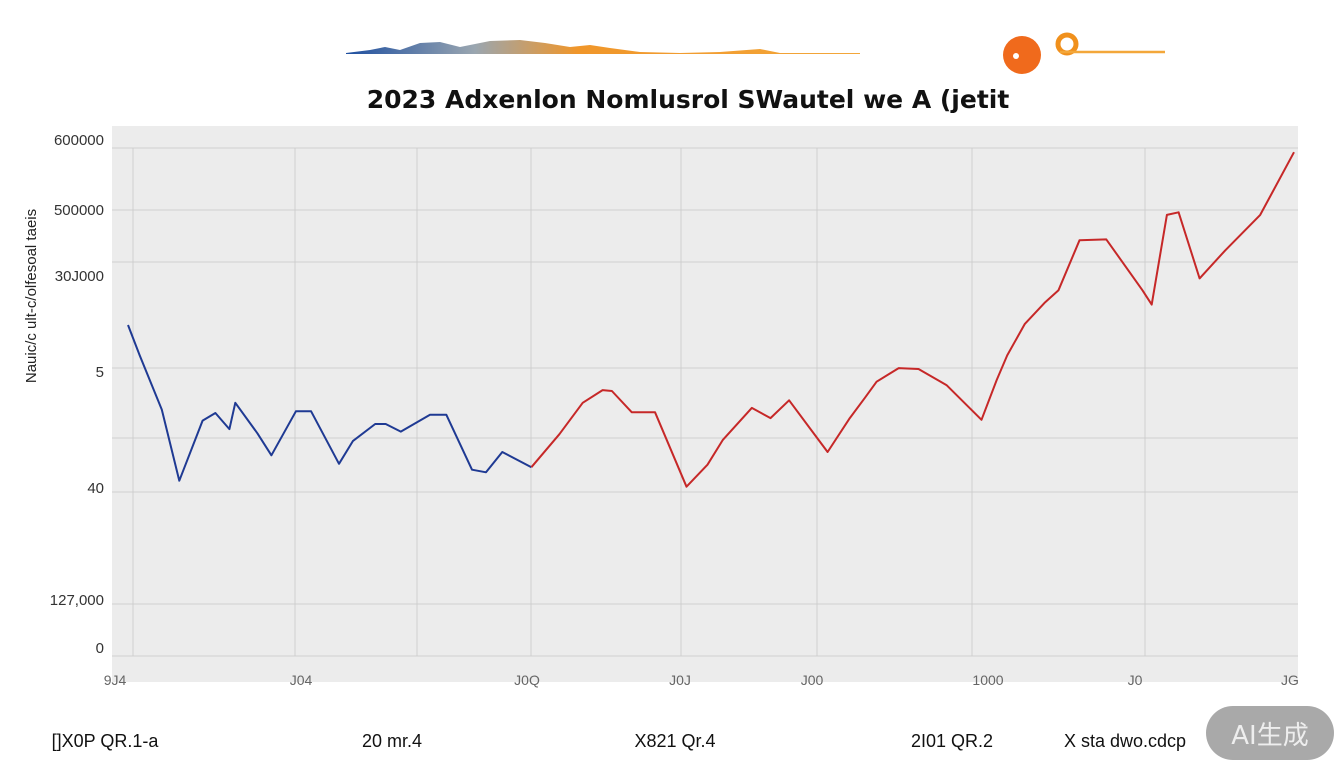 This screenshot has height=768, width=1344. What do you see at coordinates (1125, 741) in the screenshot?
I see `period-label: X sta dwo.cdcp` at bounding box center [1125, 741].